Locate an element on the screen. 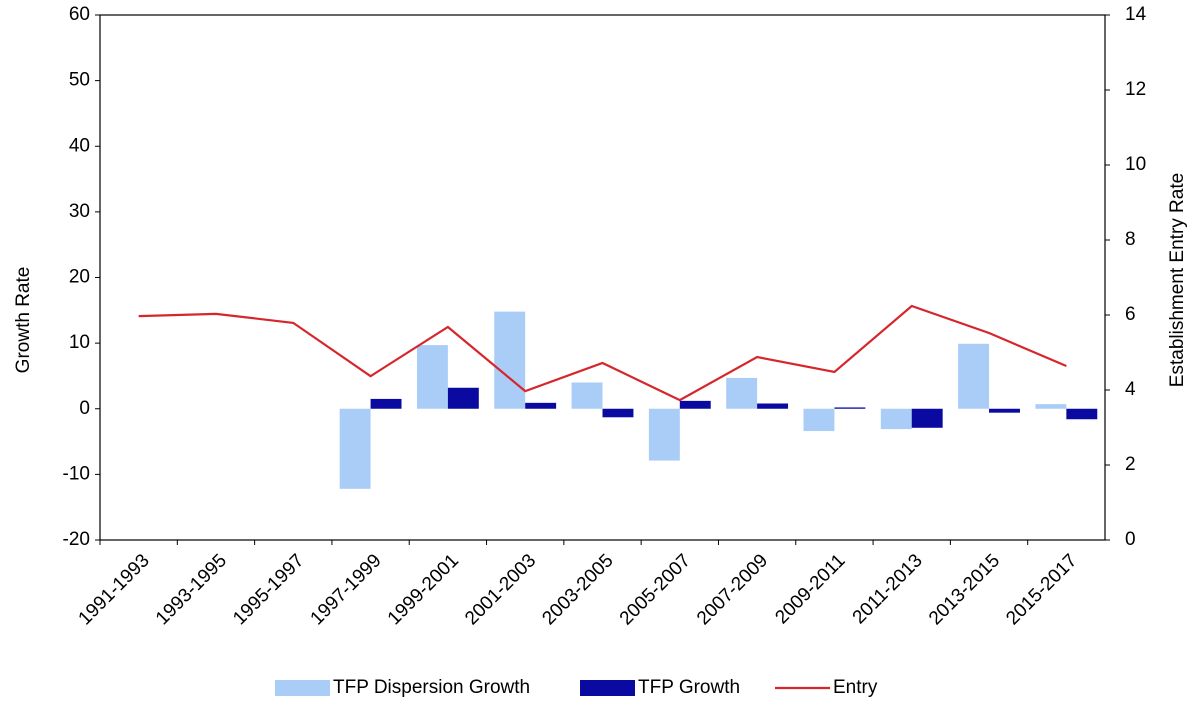  y2-tick-label: 0 is located at coordinates (1130, 539).